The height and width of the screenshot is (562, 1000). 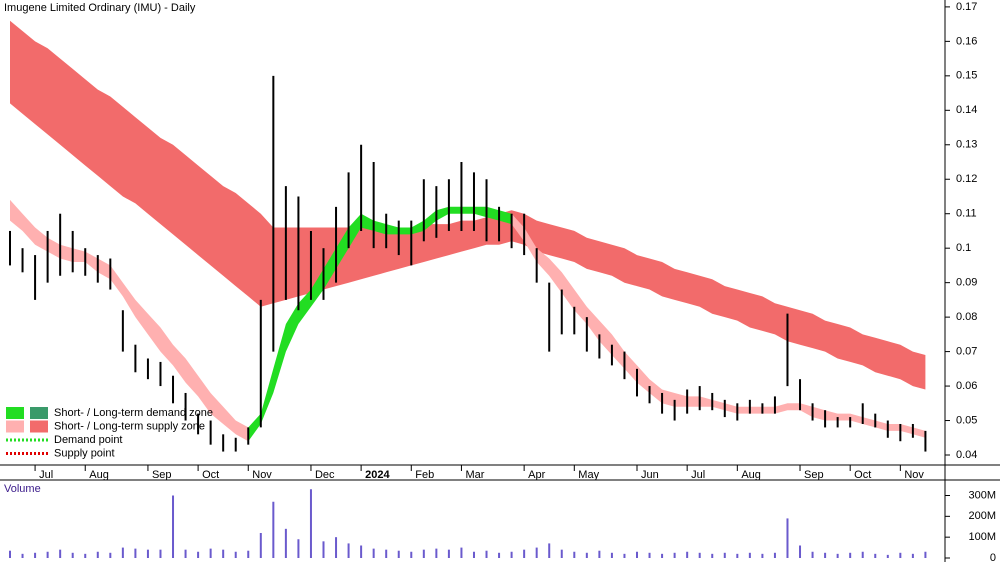 I want to click on y-tick-label: 300M, so click(x=982, y=495).